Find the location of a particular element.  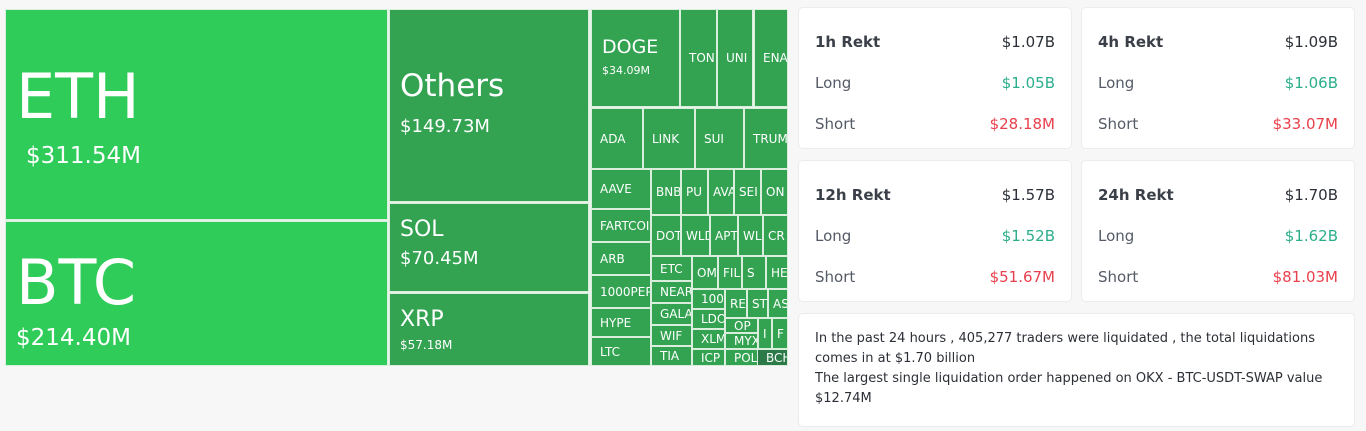

card-24h: 24h Rekt $1.70B Long $1.62B Short $81.03M is located at coordinates (1218, 231).